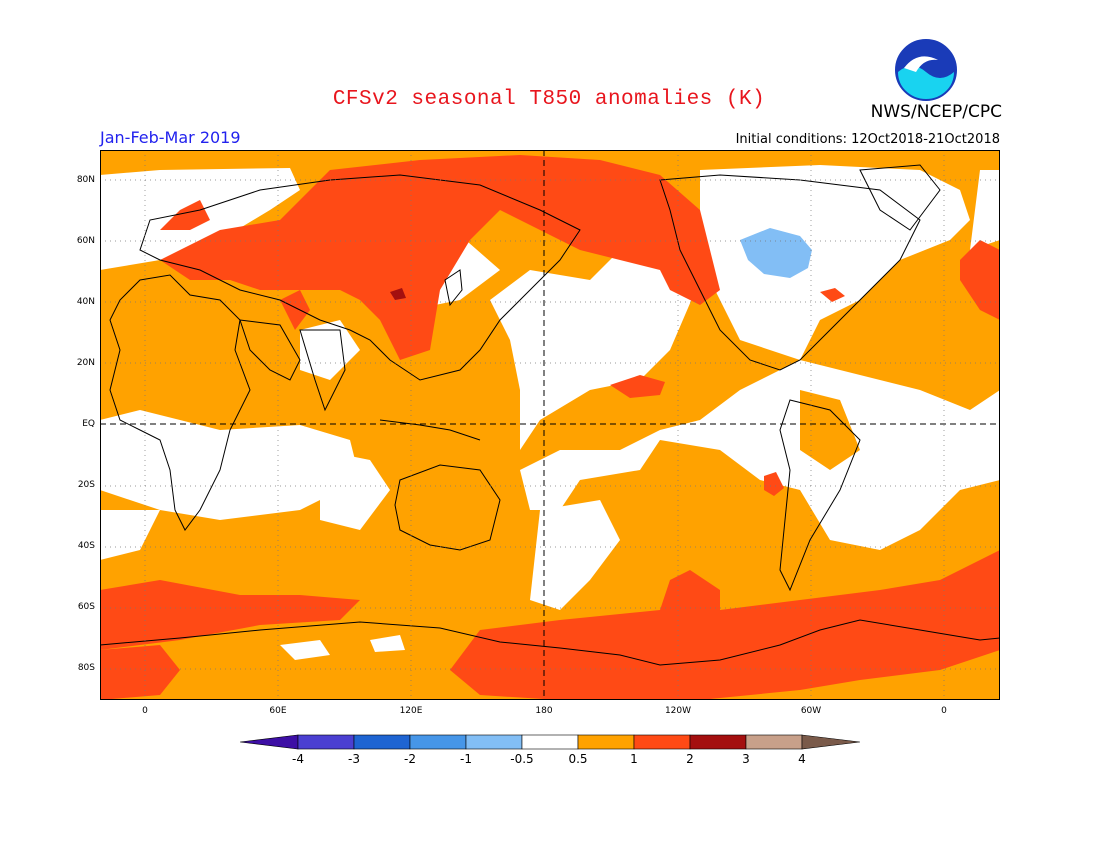 This screenshot has width=1100, height=850. What do you see at coordinates (544, 711) in the screenshot?
I see `lon-label: 180` at bounding box center [544, 711].